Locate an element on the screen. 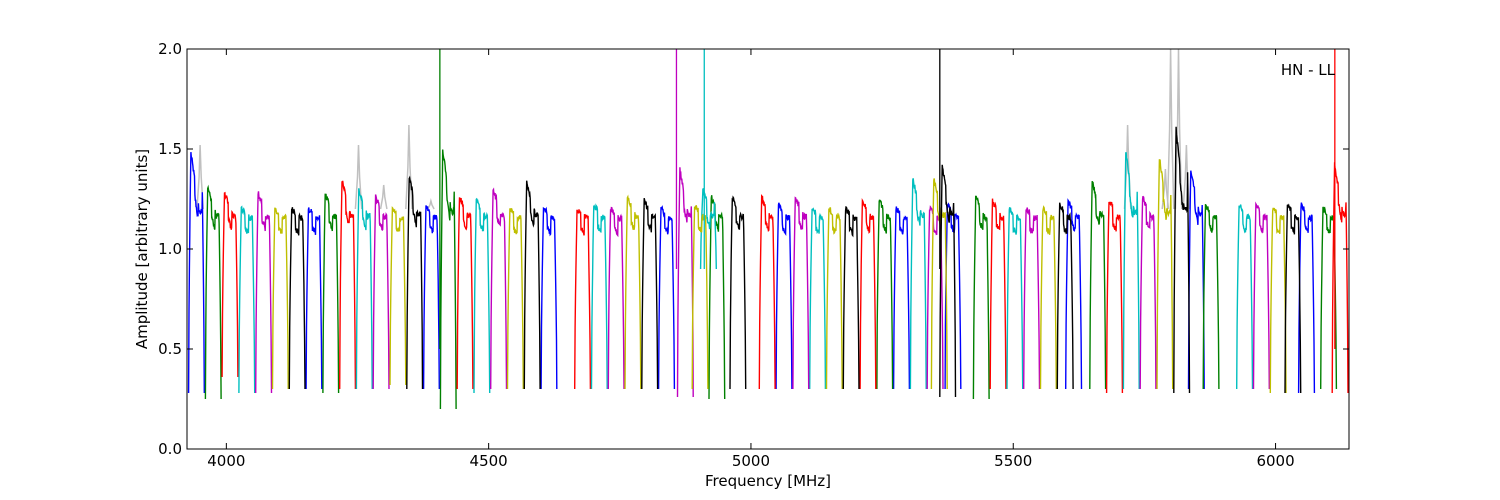 This screenshot has width=1500, height=500. x-tick-label: 5500 is located at coordinates (1013, 461).